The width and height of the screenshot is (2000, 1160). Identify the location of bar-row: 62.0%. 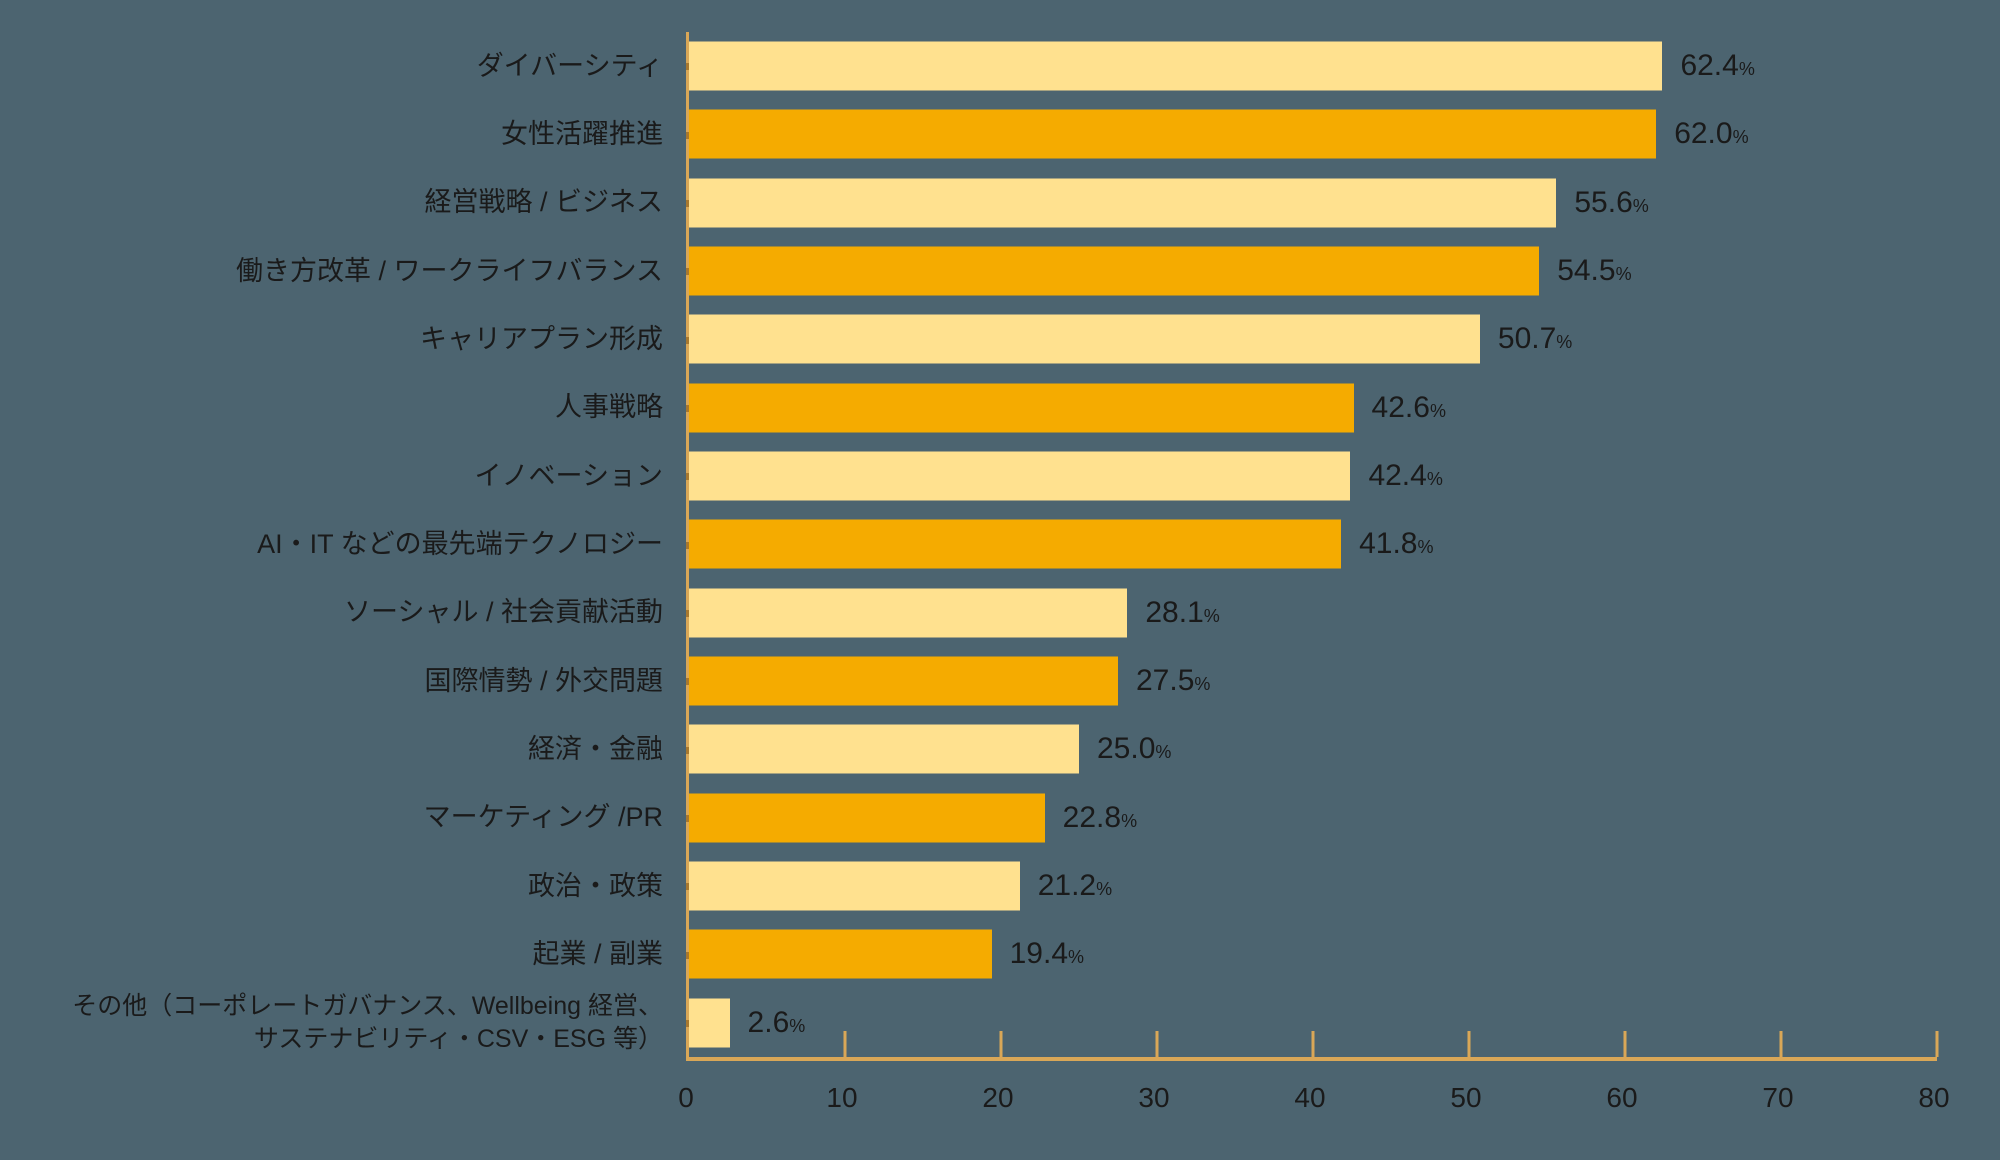
(1313, 134).